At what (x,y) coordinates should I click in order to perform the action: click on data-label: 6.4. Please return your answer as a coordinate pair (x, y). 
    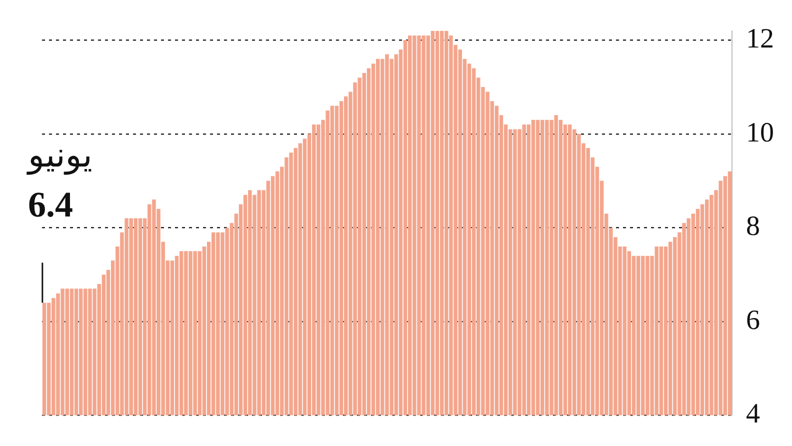
    Looking at the image, I should click on (50, 204).